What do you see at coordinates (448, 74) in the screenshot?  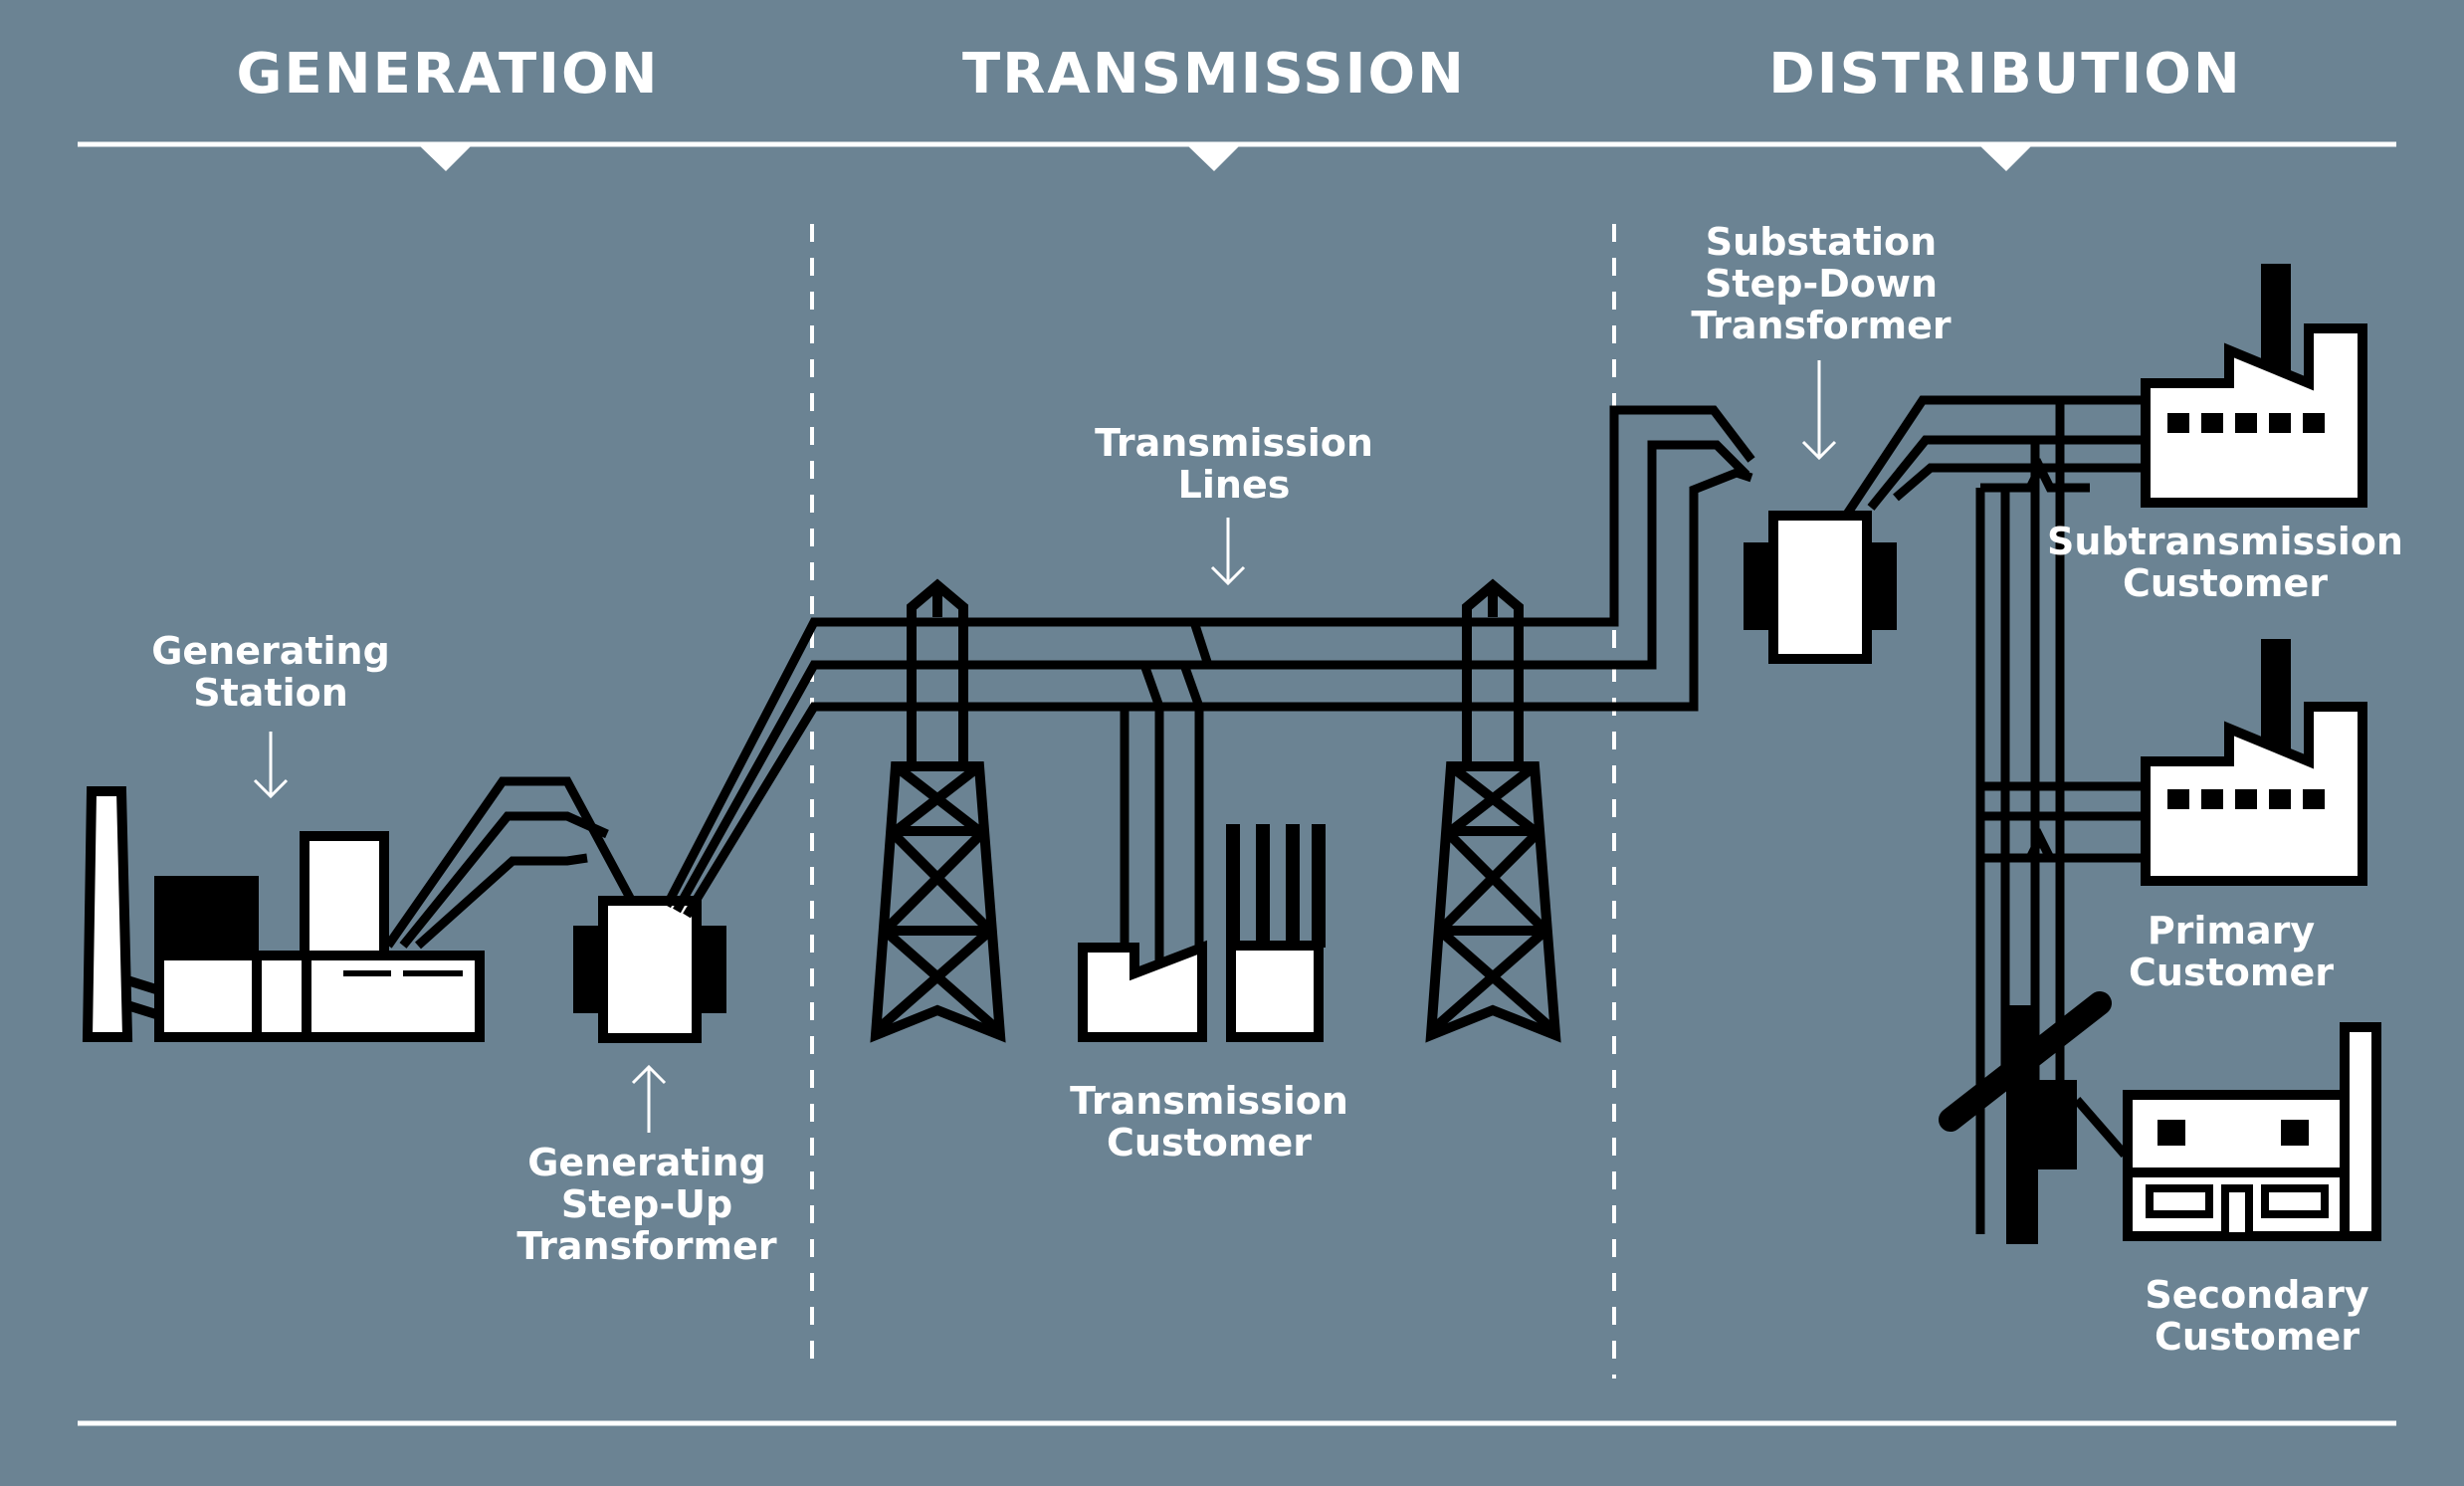 I see `section-title-generation: GENERATION` at bounding box center [448, 74].